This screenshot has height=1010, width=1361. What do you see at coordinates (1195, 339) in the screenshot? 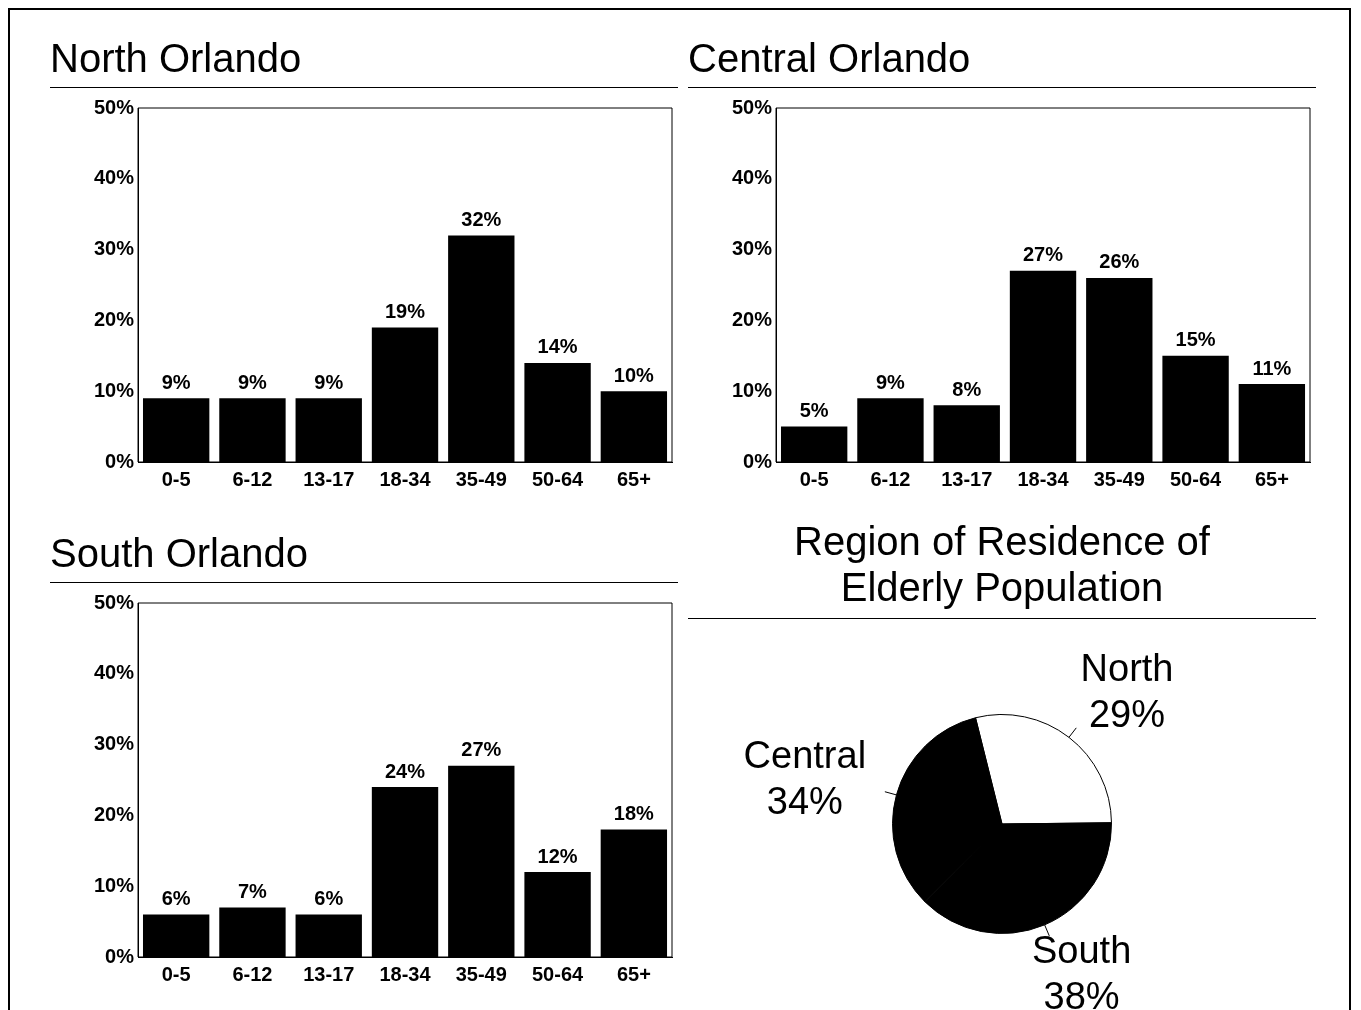
I see `data-label: 15%` at bounding box center [1195, 339].